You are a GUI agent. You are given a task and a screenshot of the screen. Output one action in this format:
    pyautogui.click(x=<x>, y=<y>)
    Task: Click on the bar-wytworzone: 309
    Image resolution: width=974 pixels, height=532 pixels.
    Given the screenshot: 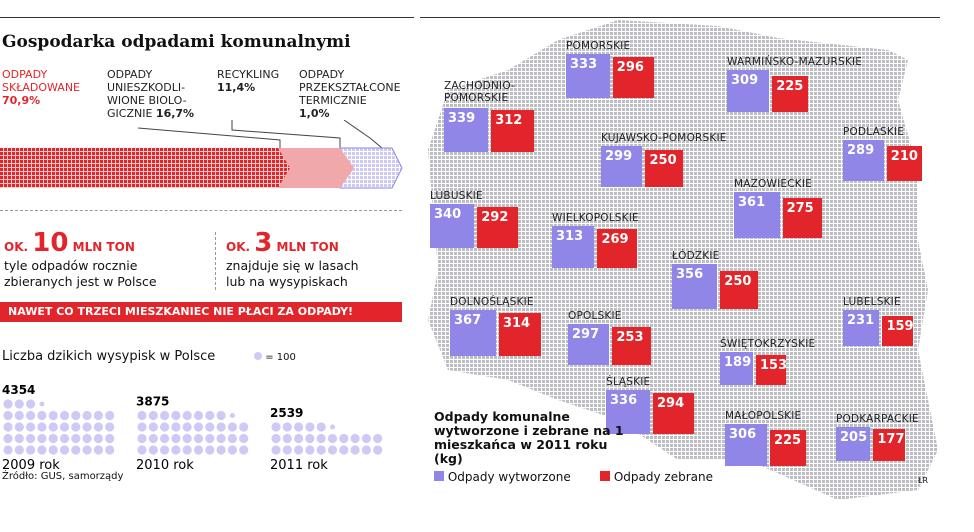 What is the action you would take?
    pyautogui.click(x=748, y=91)
    